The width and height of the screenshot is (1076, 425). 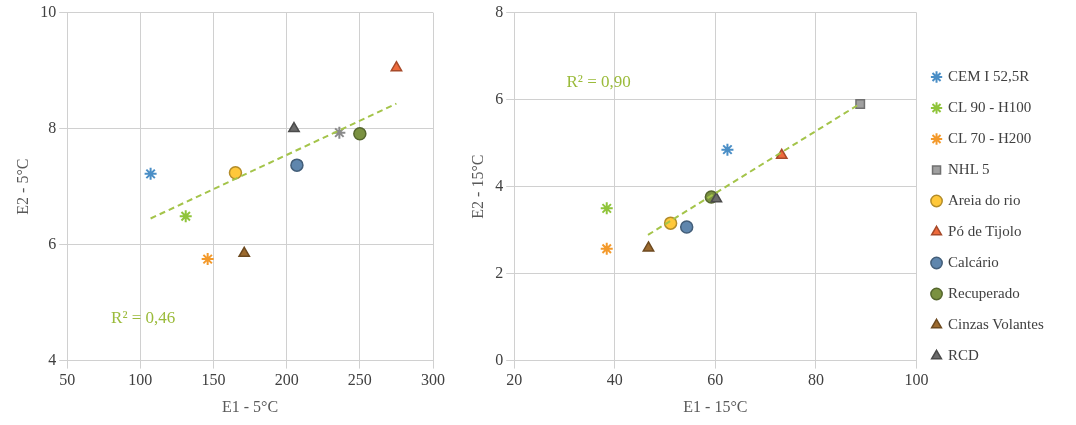 What do you see at coordinates (964, 354) in the screenshot?
I see `legend-label: RCD` at bounding box center [964, 354].